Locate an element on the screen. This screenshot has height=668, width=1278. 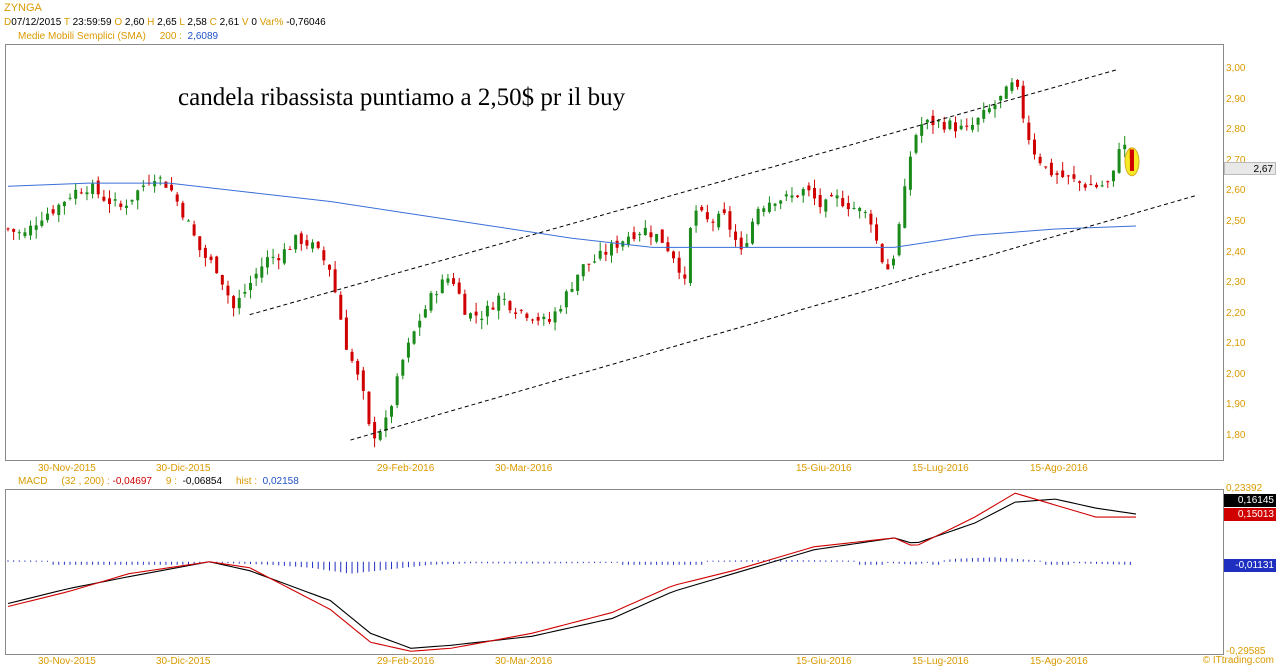
price-tick-label: 2,50 is located at coordinates (1236, 221).